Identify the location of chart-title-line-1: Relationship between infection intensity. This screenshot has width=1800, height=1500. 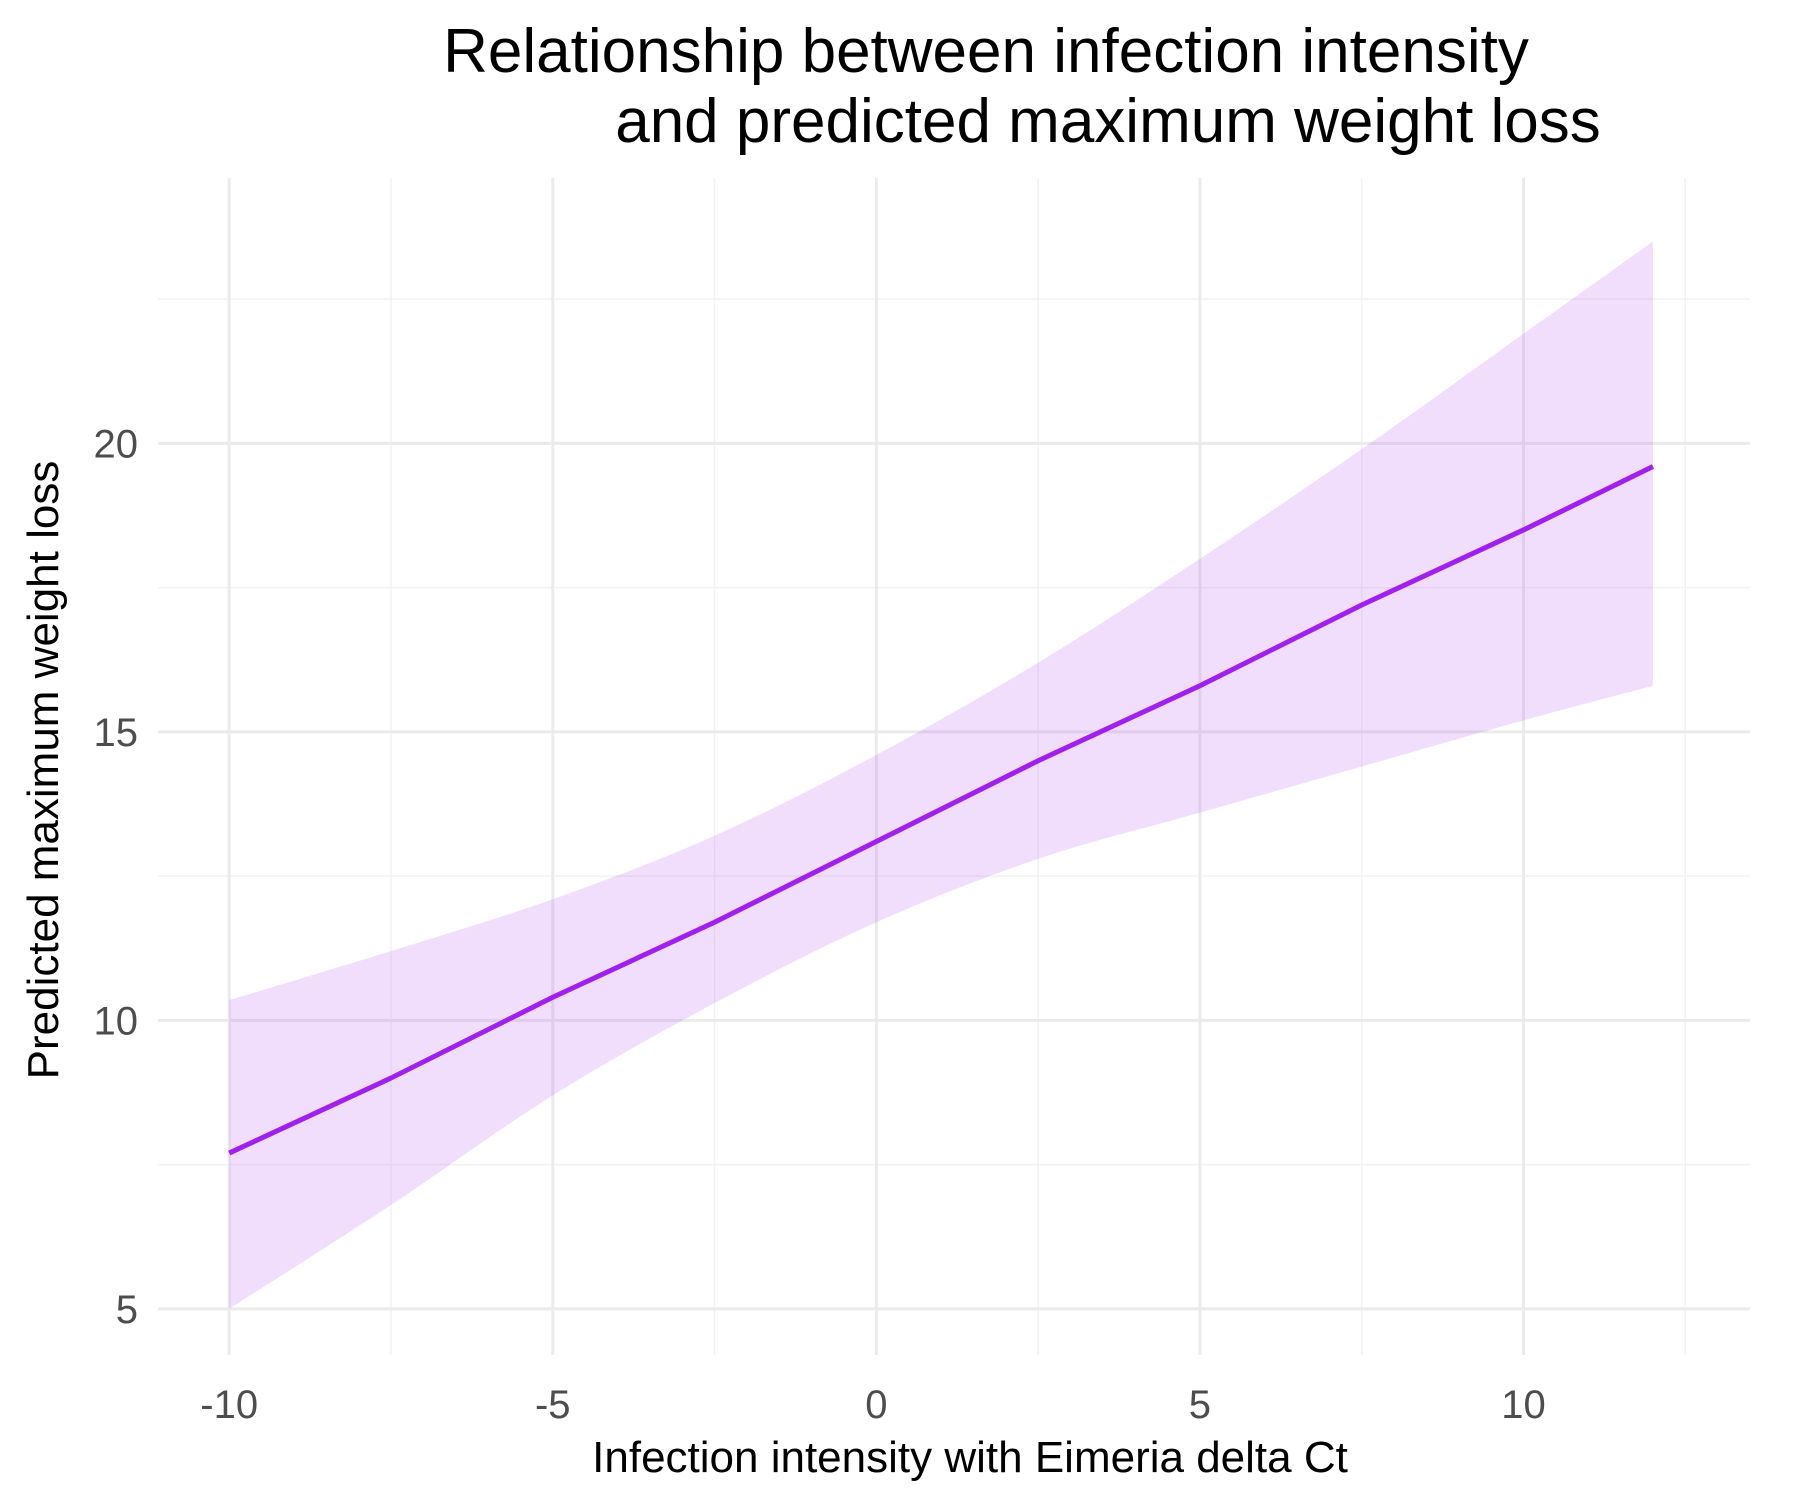
(986, 51).